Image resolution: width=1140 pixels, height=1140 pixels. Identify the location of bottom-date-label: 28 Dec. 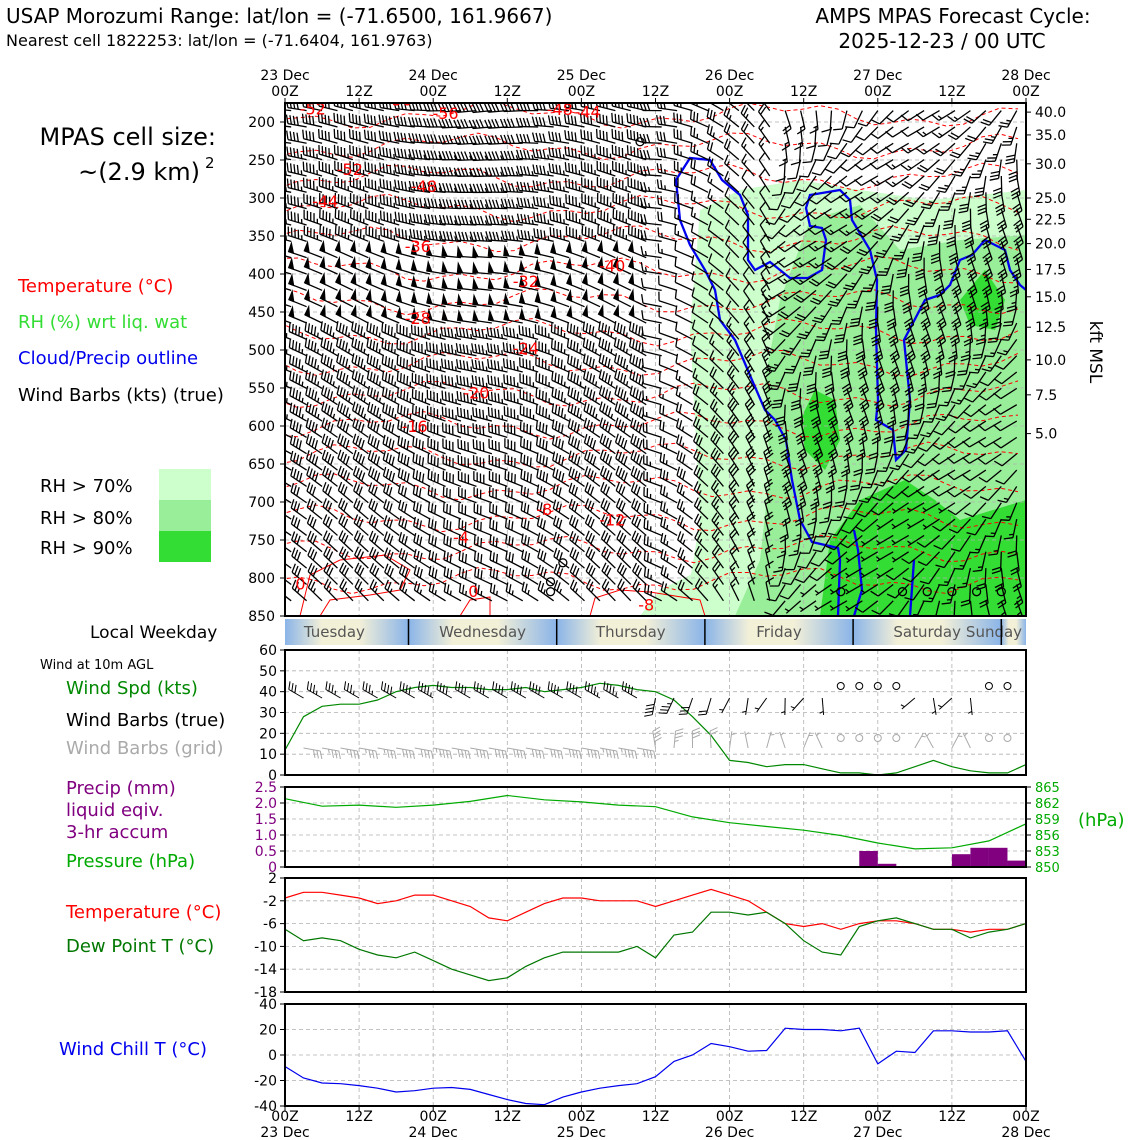
(1025, 1132).